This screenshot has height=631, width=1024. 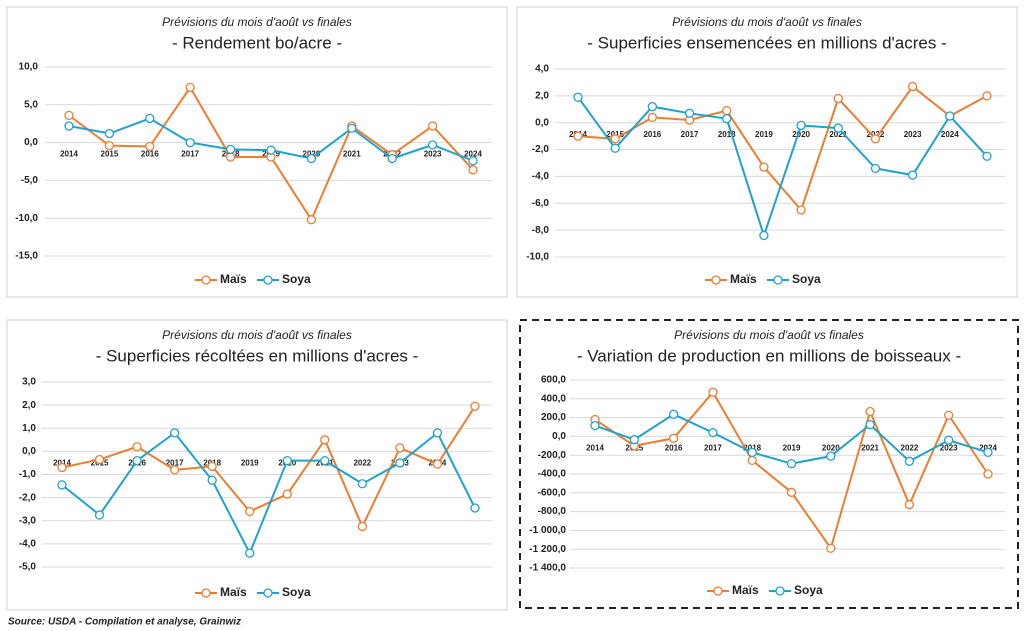 I want to click on y-tick-label: 600,0, so click(x=553, y=380).